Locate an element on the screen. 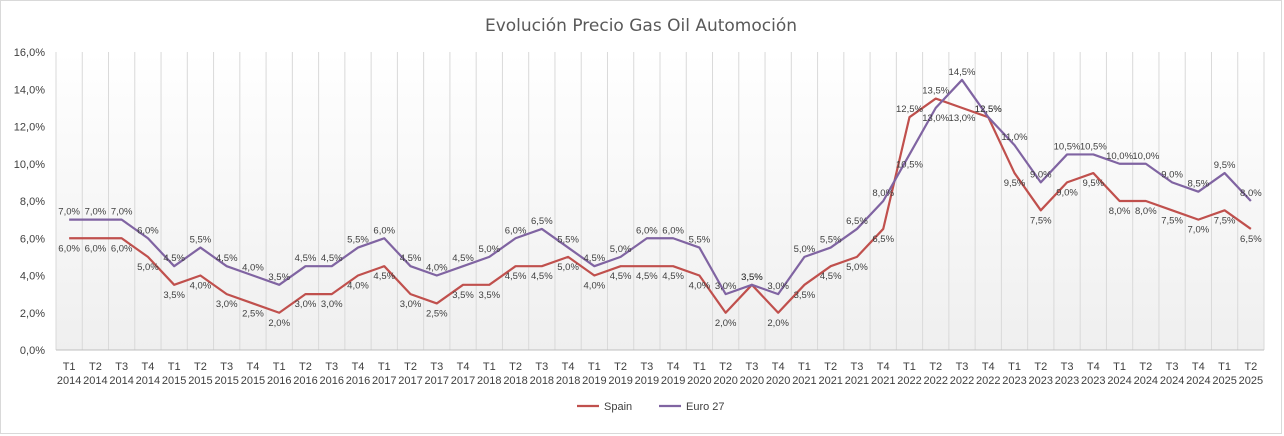 The width and height of the screenshot is (1284, 436). x-tick-year: 2021 is located at coordinates (883, 381).